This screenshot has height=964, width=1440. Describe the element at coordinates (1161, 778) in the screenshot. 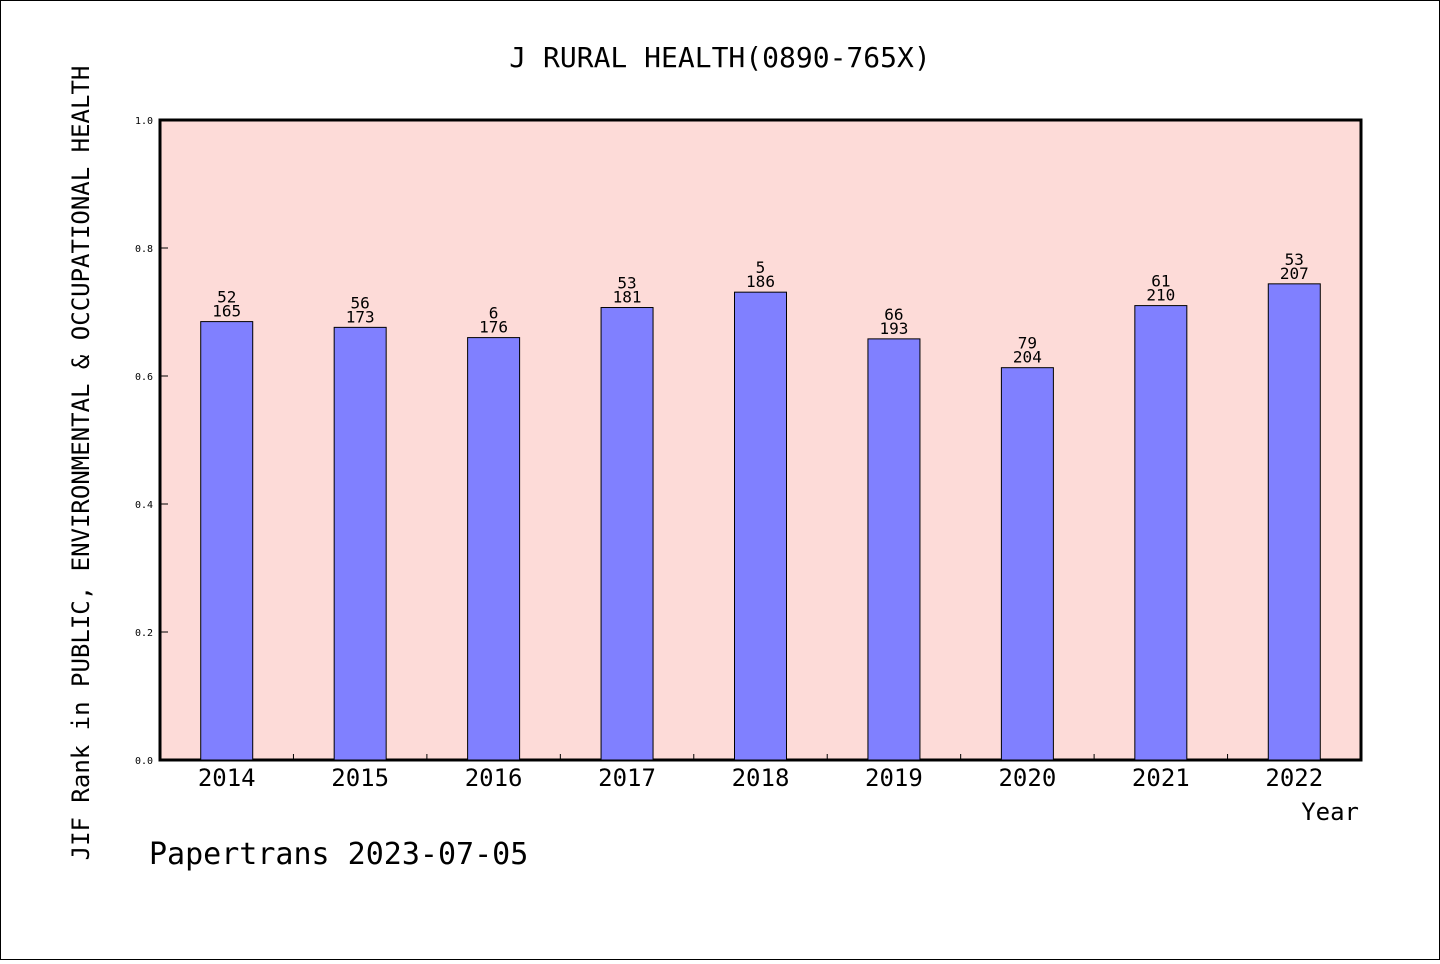

I see `x-tick-label: 2021` at that location.